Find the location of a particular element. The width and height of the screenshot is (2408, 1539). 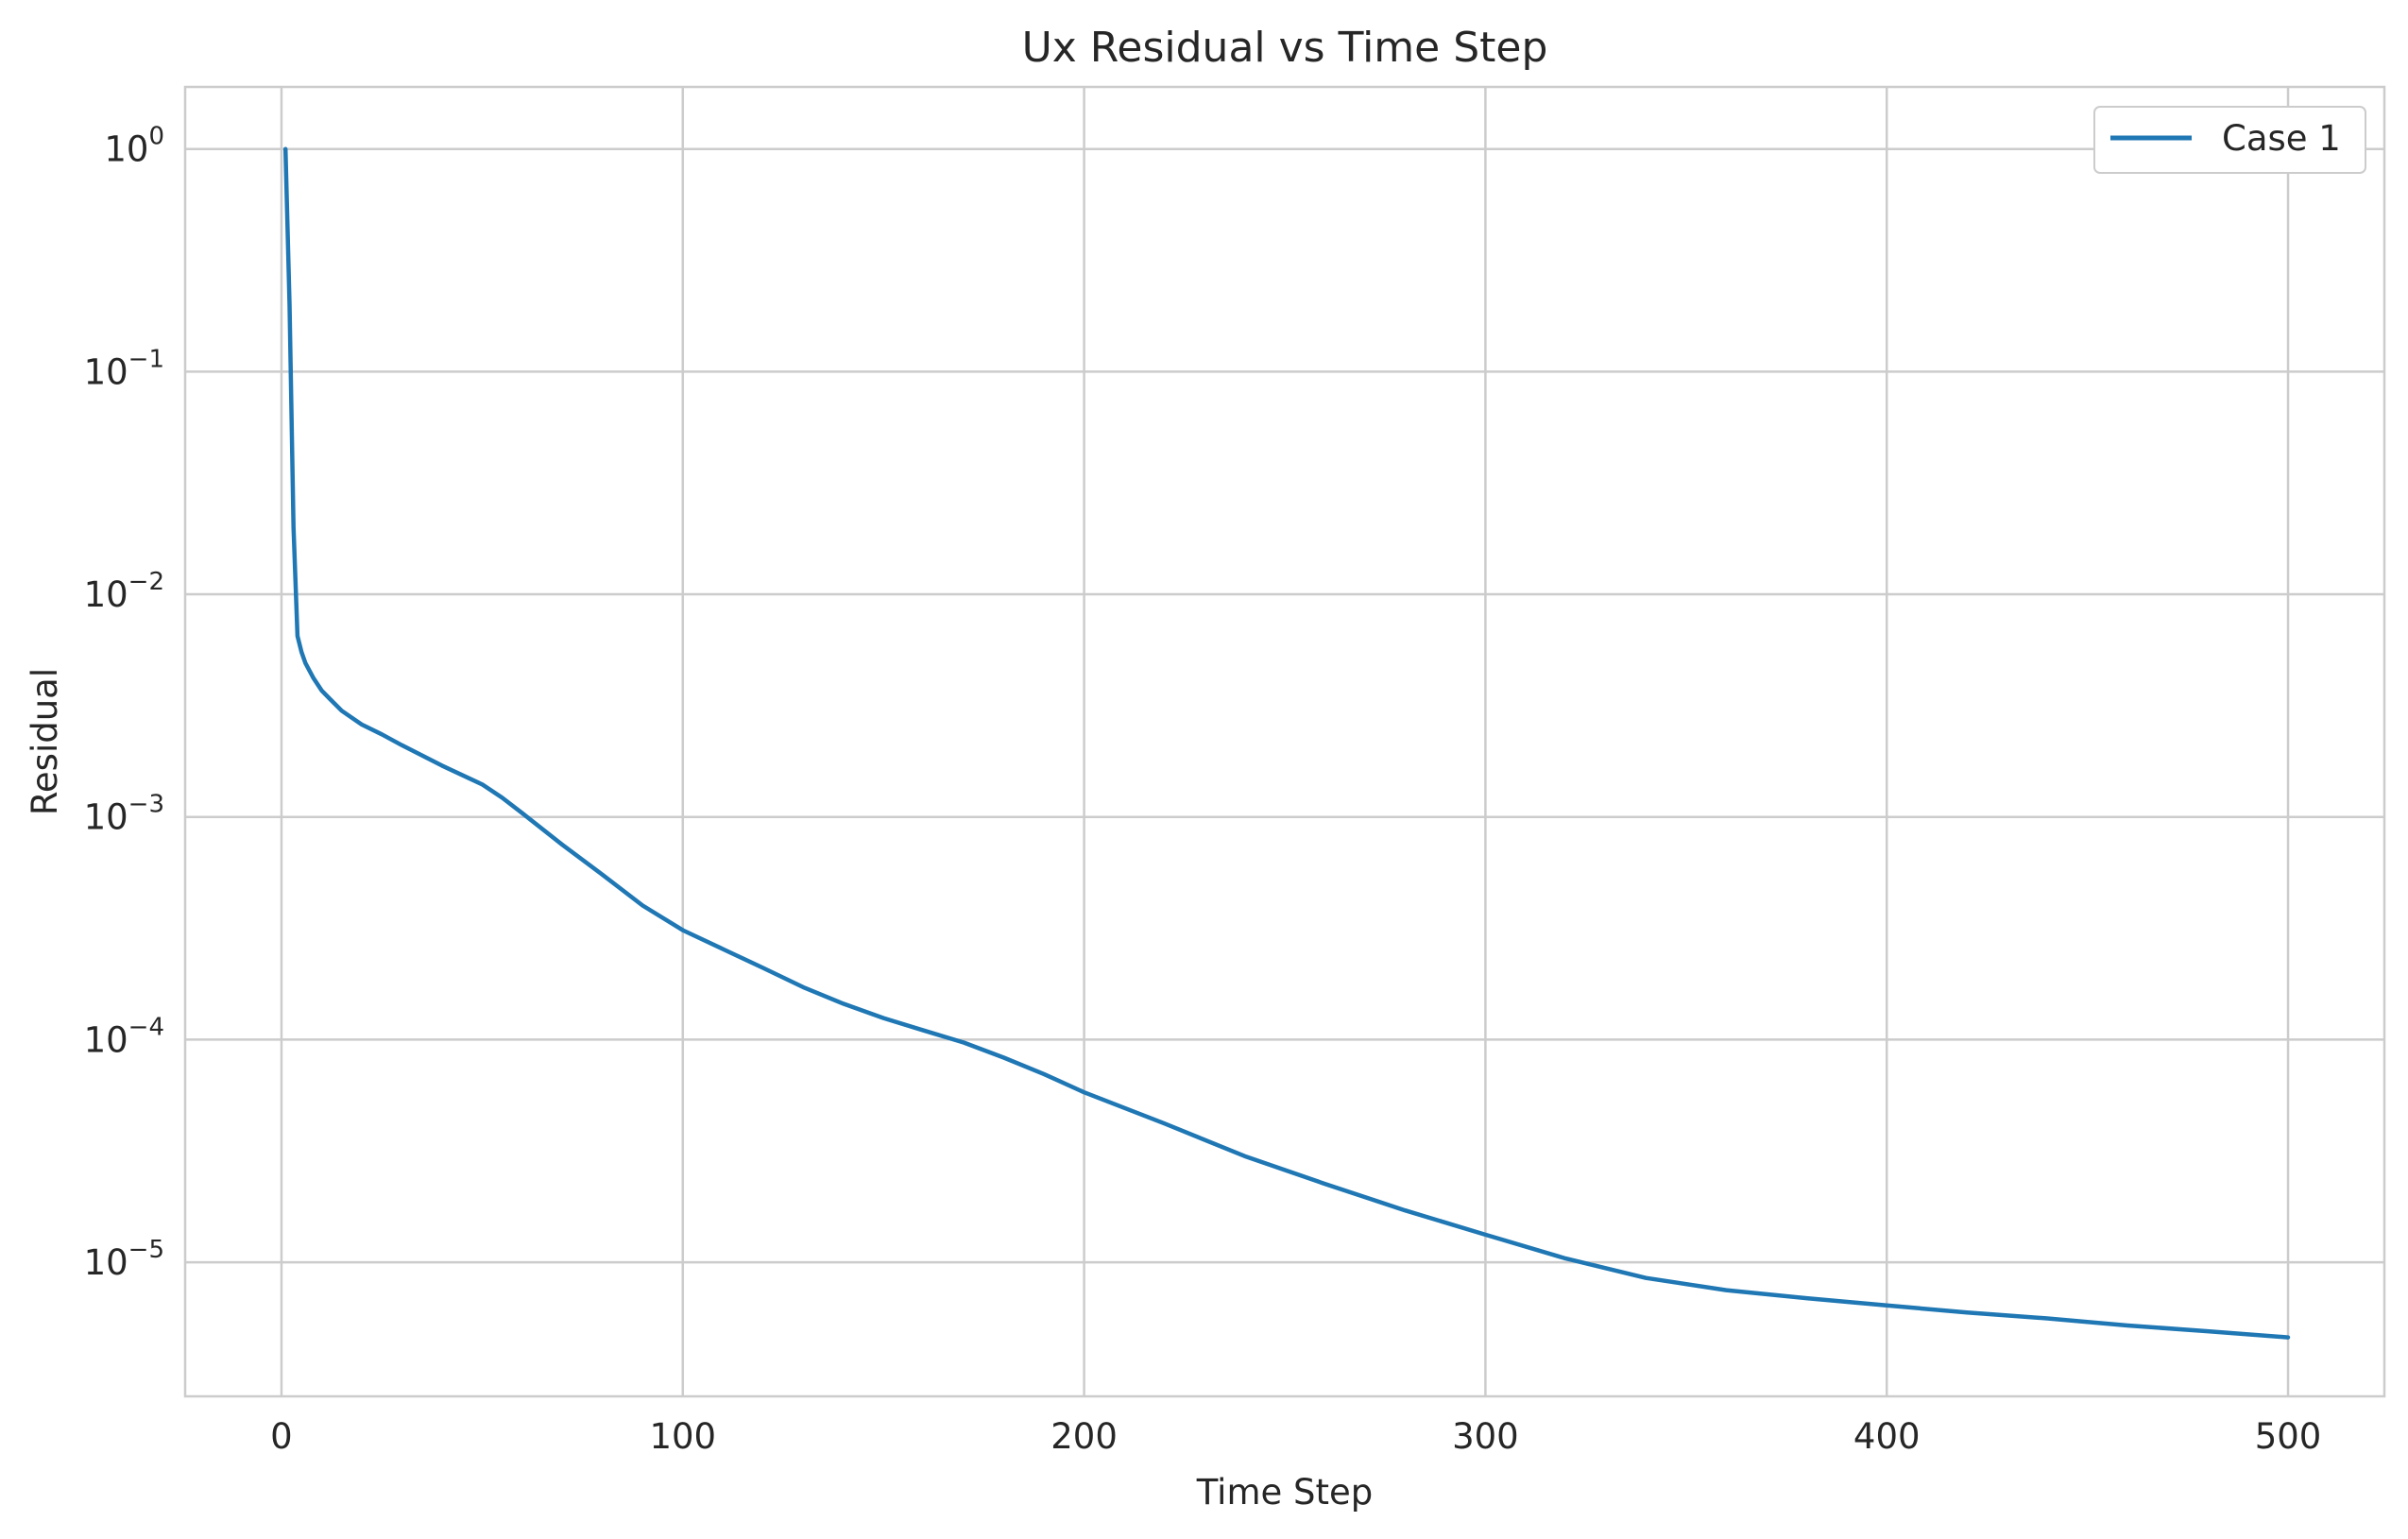

x-tick-label: 0 is located at coordinates (281, 1437).